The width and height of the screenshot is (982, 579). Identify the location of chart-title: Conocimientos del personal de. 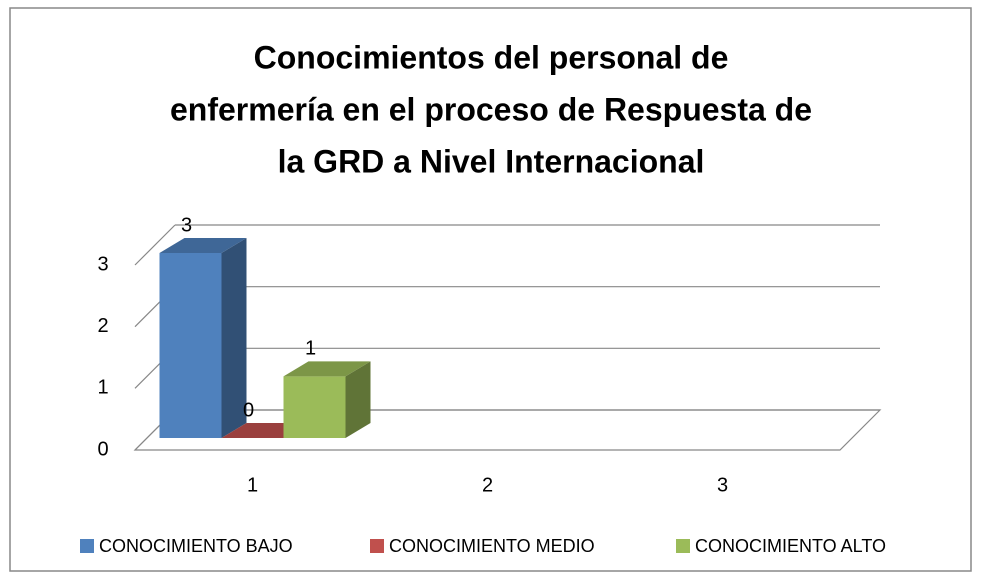
(491, 57).